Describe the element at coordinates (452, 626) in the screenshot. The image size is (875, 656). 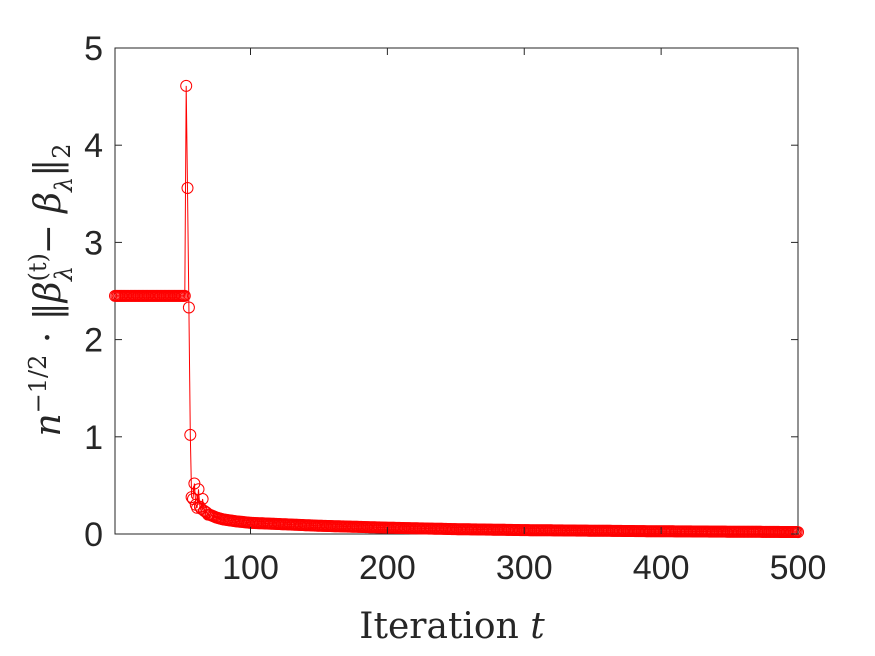
I see `x-axis-label: Iteration t` at that location.